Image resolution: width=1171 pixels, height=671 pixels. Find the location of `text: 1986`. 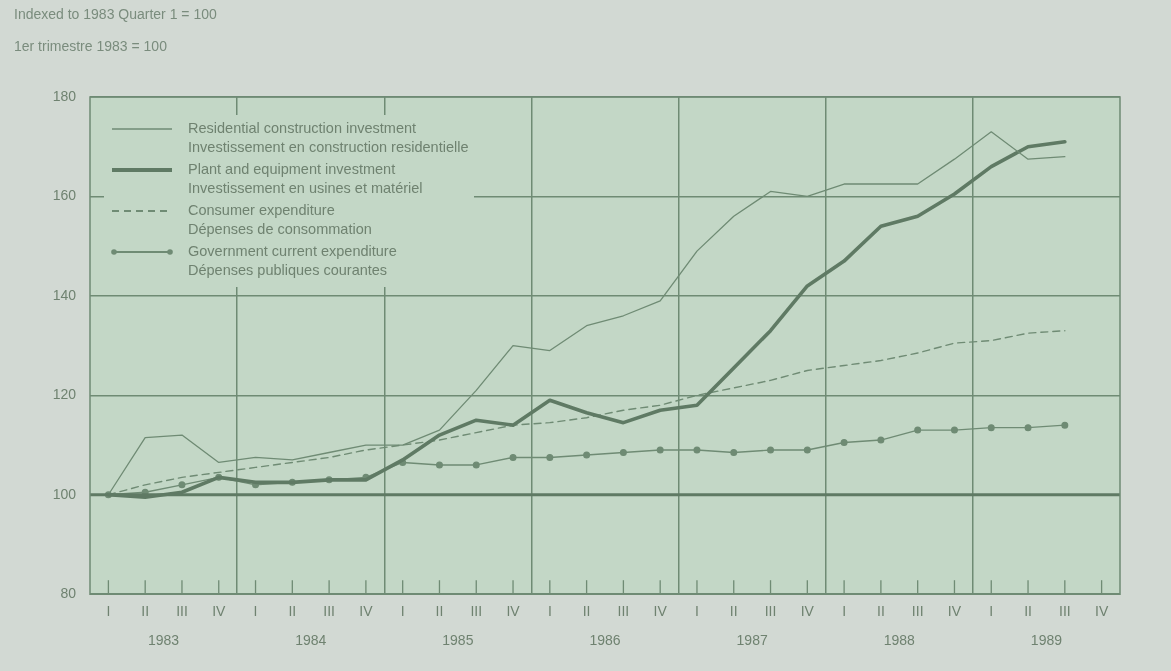

text: 1986 is located at coordinates (605, 640).